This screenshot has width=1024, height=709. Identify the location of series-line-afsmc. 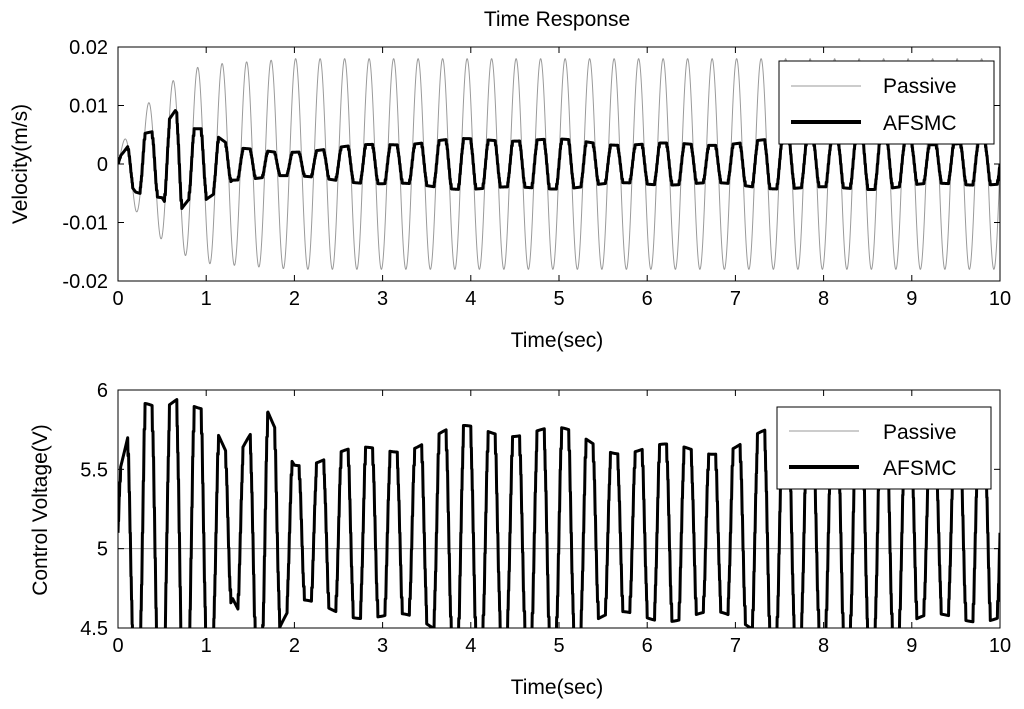
(559, 159).